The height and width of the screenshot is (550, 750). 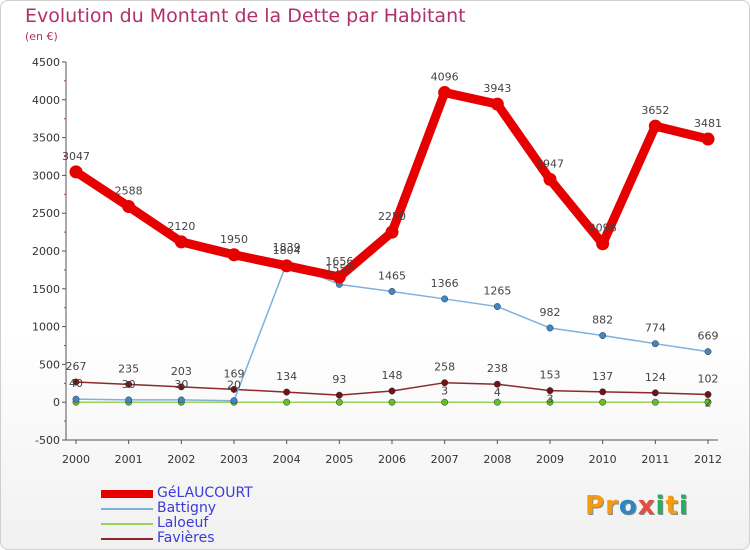 I want to click on data-label: 774, so click(x=655, y=328).